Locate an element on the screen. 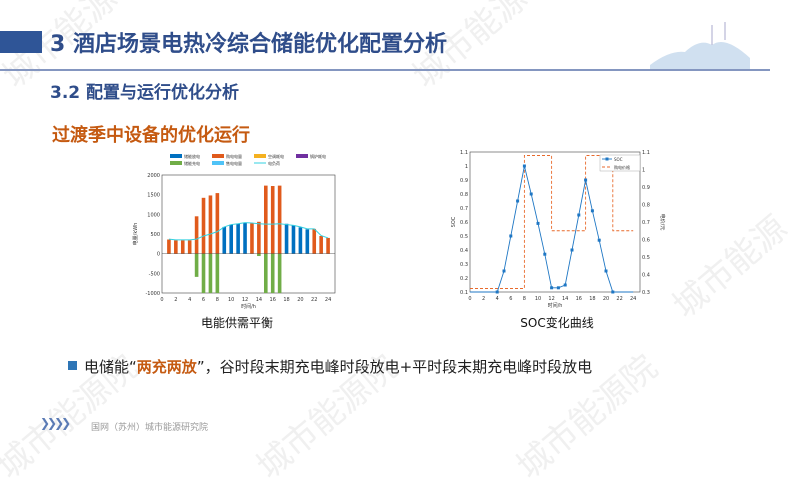 This screenshot has height=488, width=800. y2-tick-label: 0.8 is located at coordinates (646, 206).